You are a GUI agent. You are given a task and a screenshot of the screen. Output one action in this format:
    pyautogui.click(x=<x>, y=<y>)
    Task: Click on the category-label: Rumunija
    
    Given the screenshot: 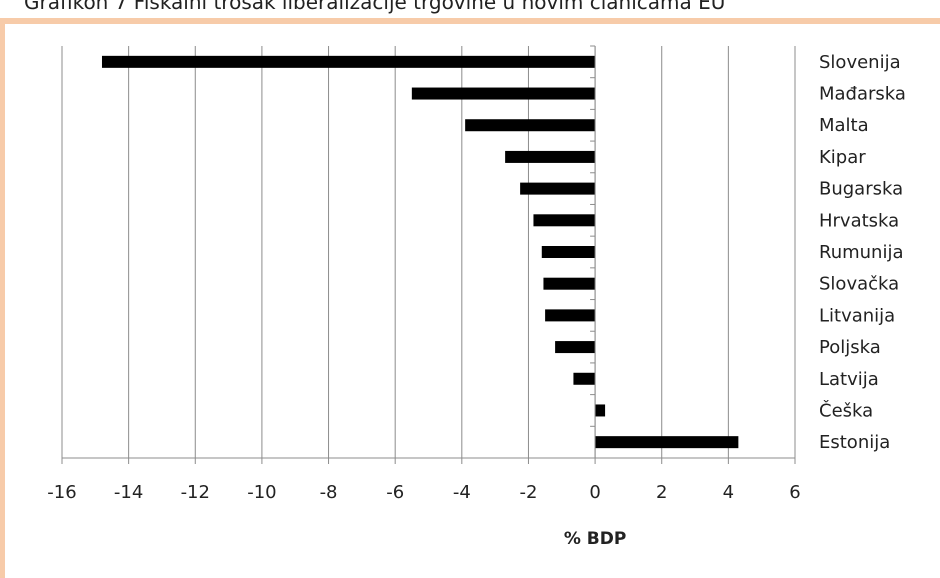 What is the action you would take?
    pyautogui.click(x=861, y=252)
    